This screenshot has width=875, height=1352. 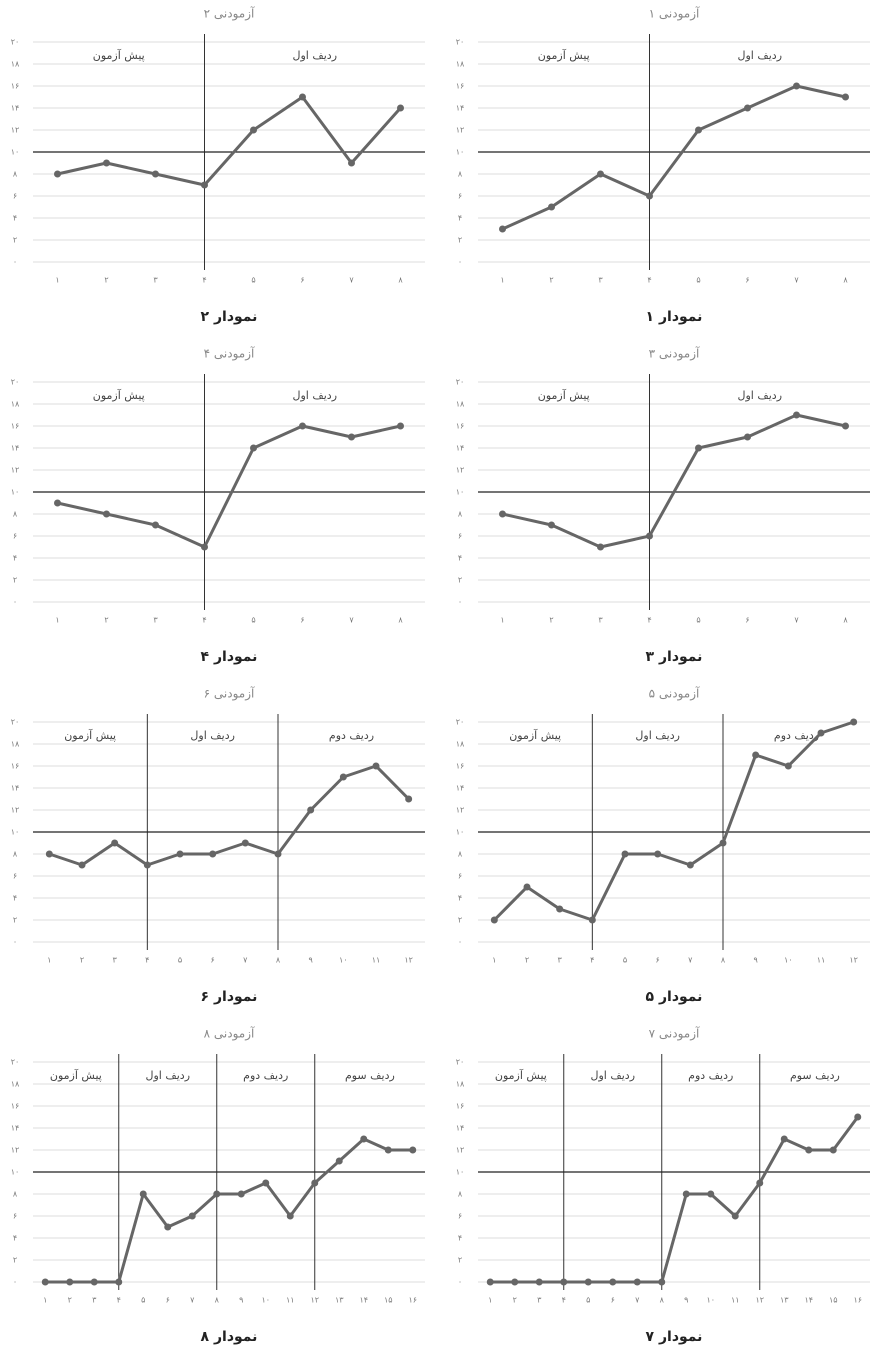 I want to click on phase-label: پیش آزمون, so click(x=564, y=395).